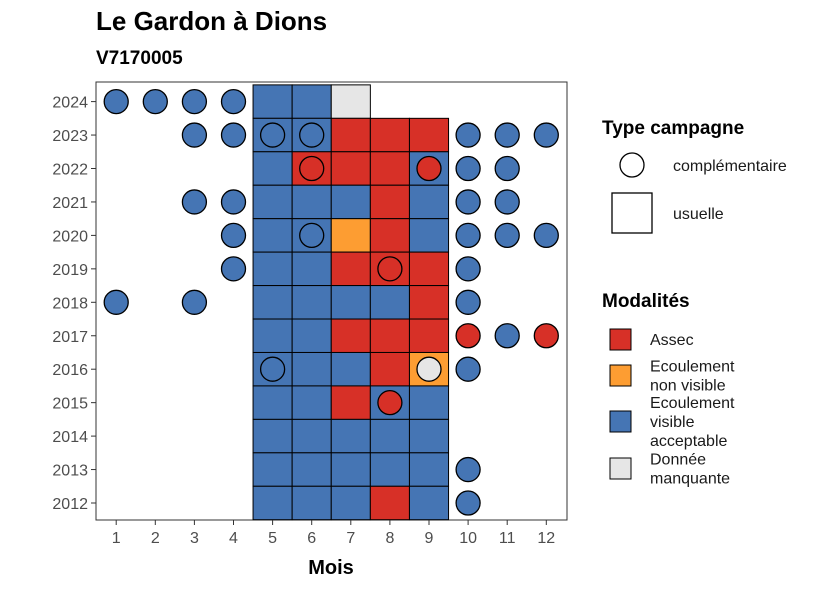  What do you see at coordinates (688, 386) in the screenshot?
I see `legend-label-modalite: non visible` at bounding box center [688, 386].